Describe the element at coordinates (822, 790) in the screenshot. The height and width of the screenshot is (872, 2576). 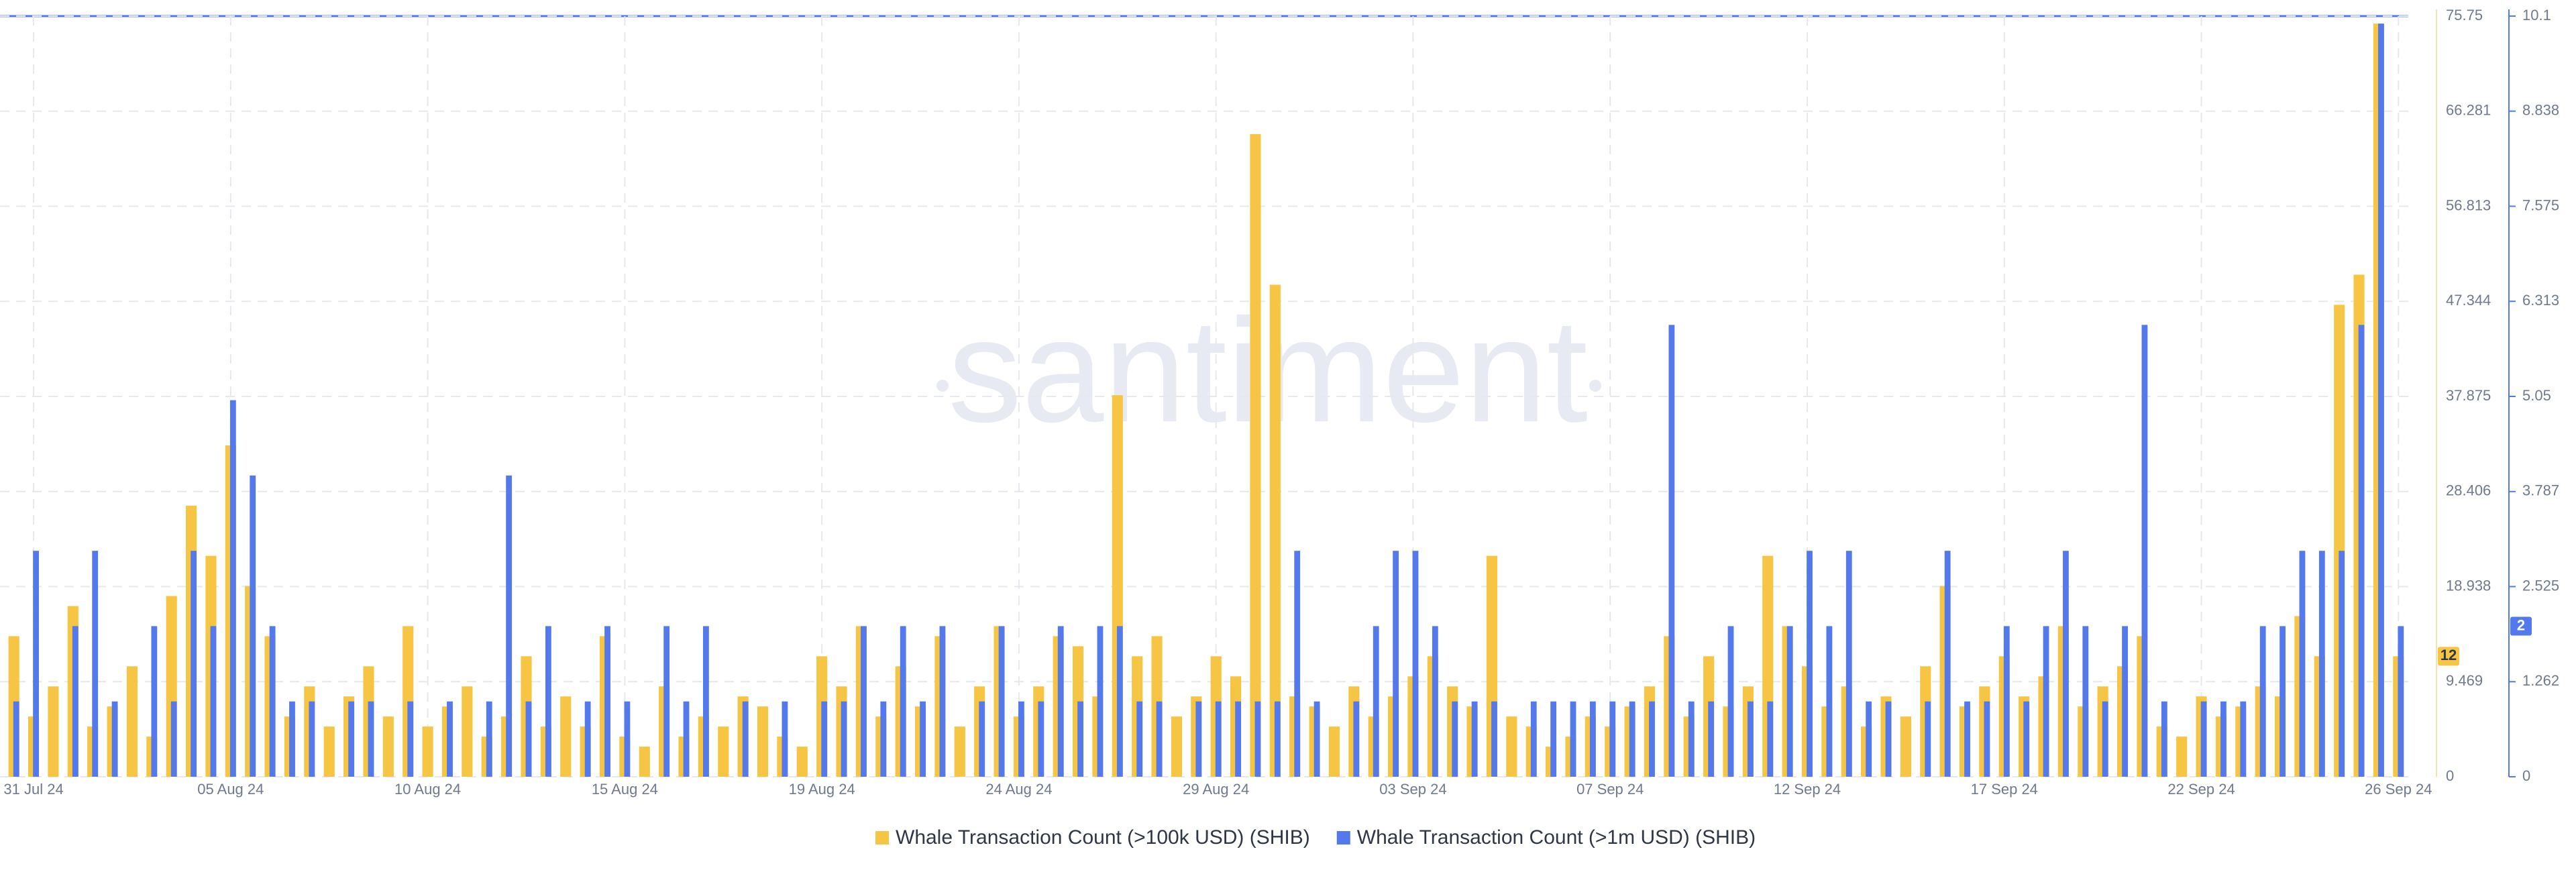
I see `x-tick-label: 19 Aug 24` at that location.